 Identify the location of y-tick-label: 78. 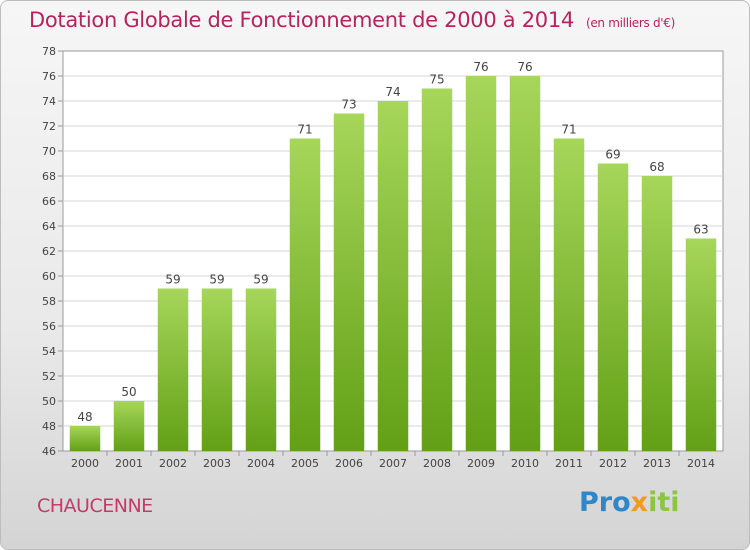
(49, 51).